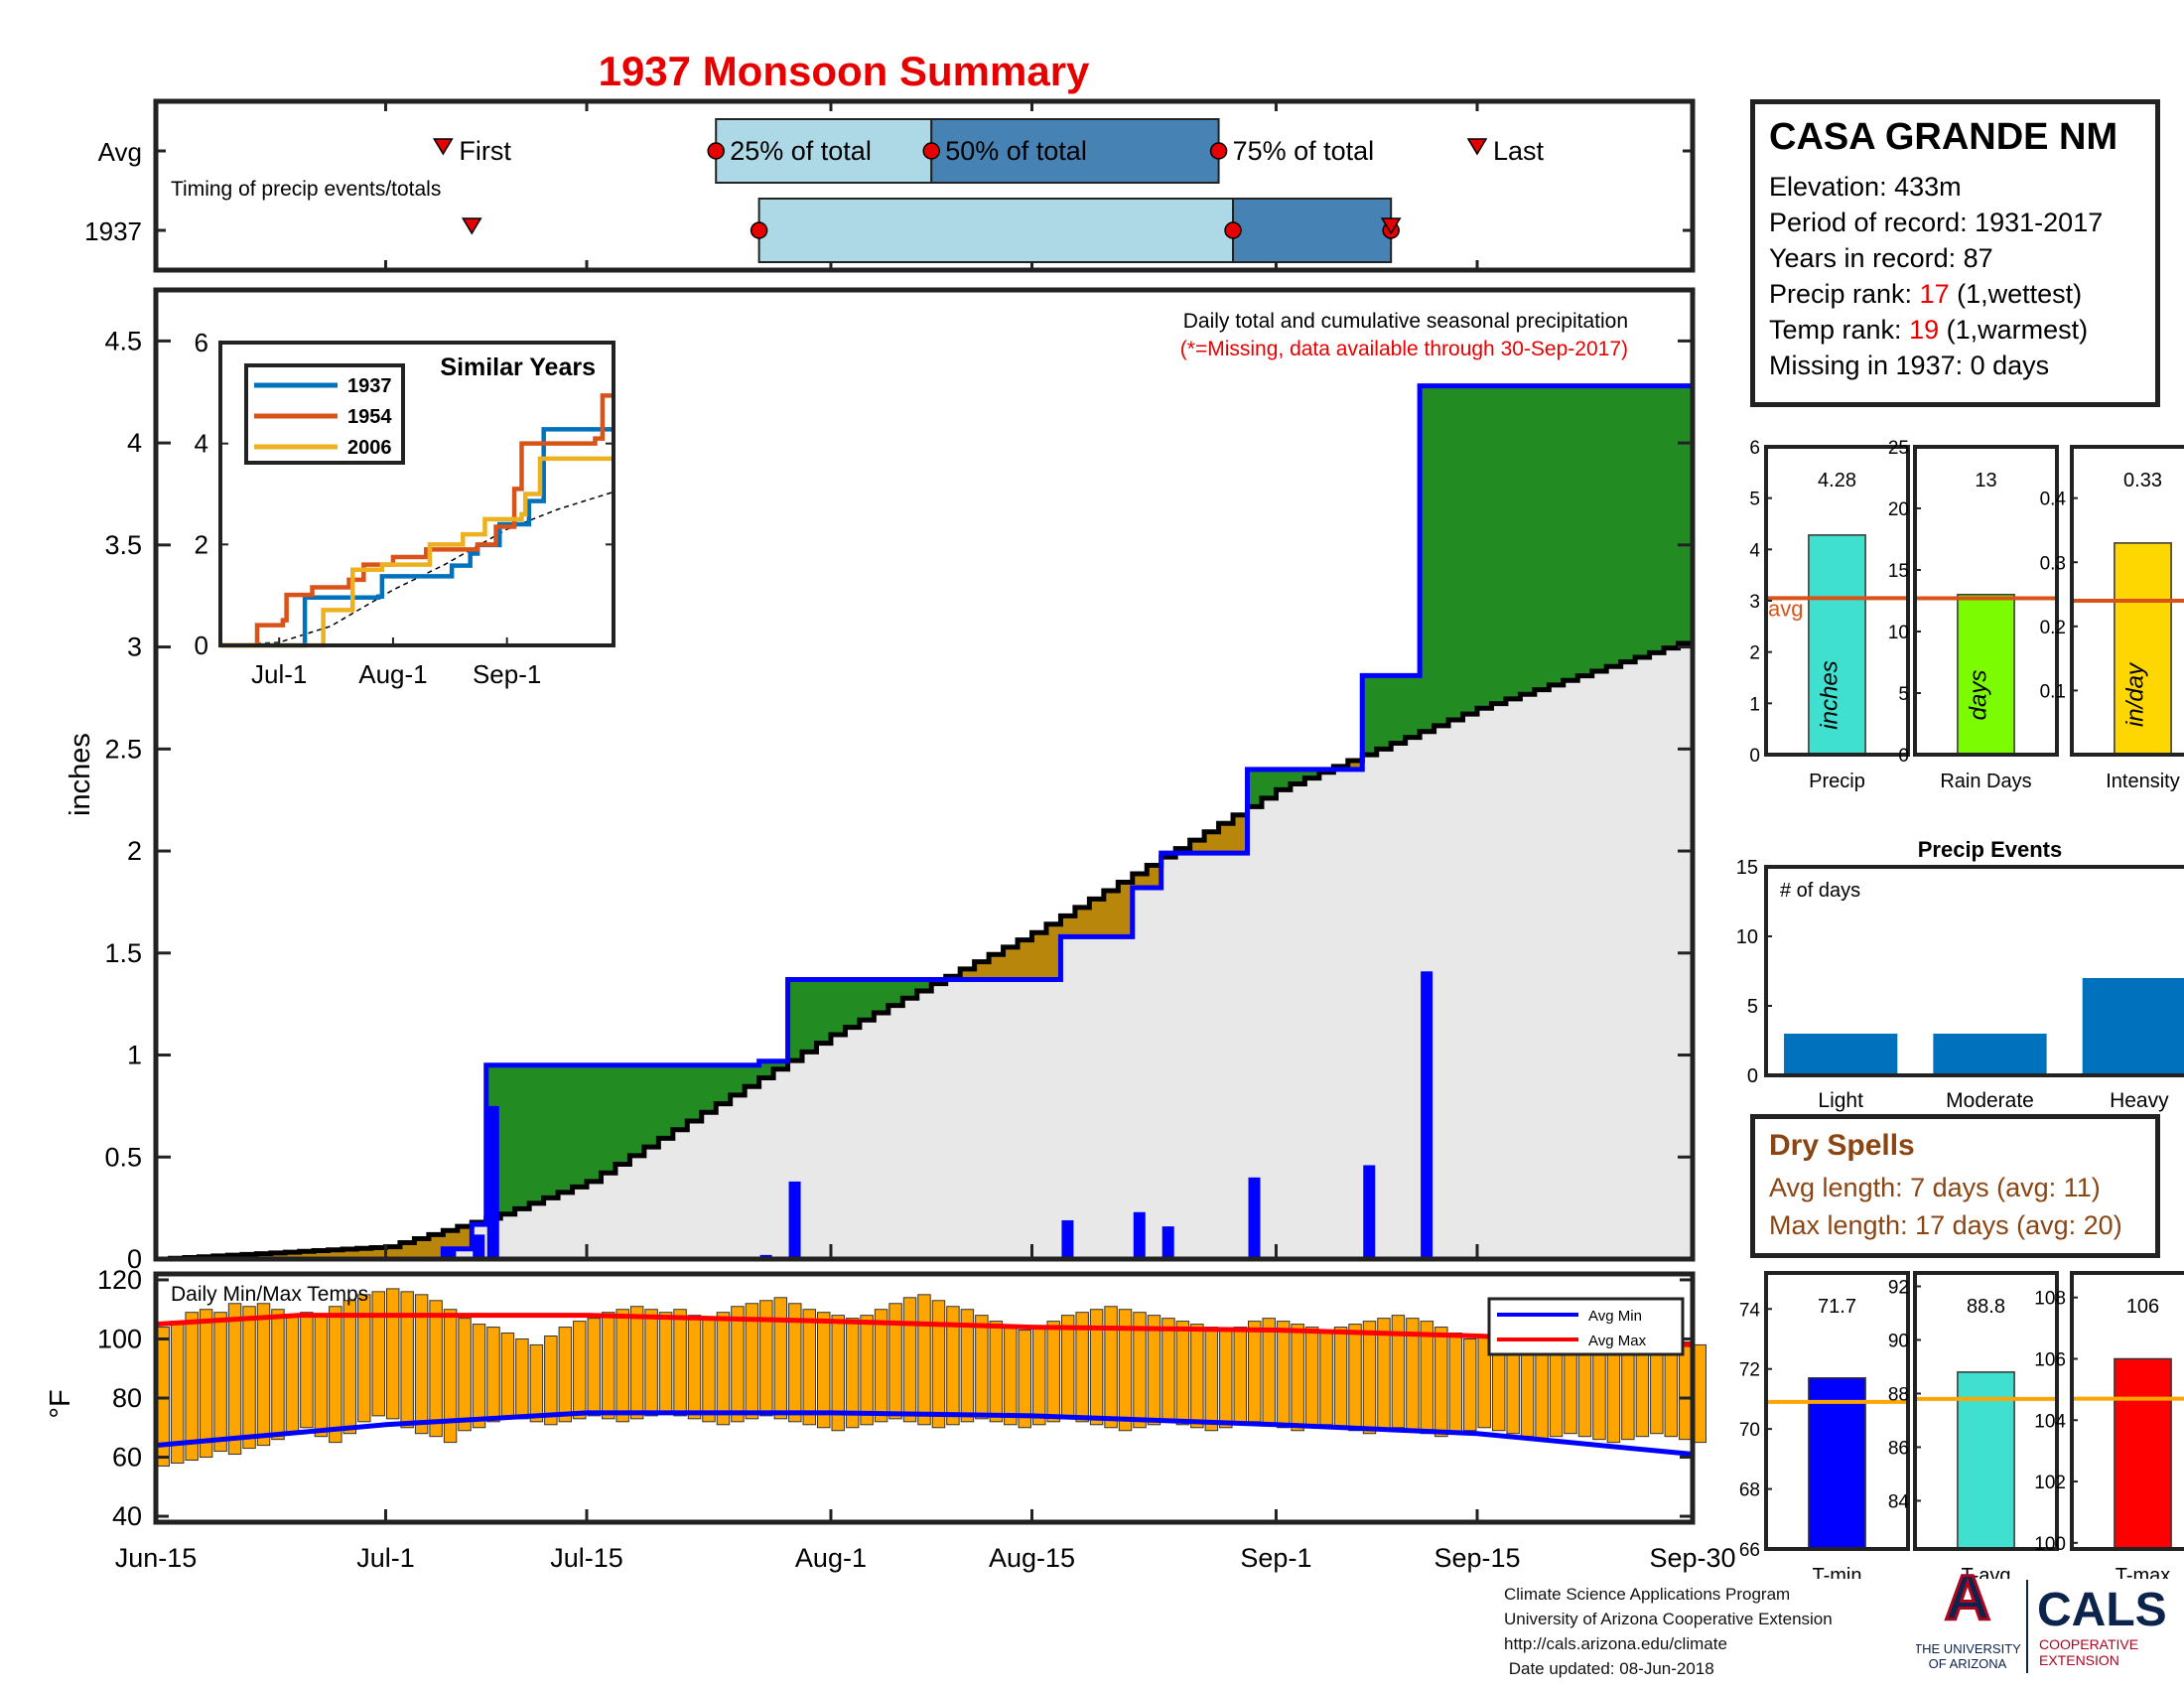 The height and width of the screenshot is (1688, 2184). What do you see at coordinates (1844, 294) in the screenshot?
I see `info-label: Precip rank:` at bounding box center [1844, 294].